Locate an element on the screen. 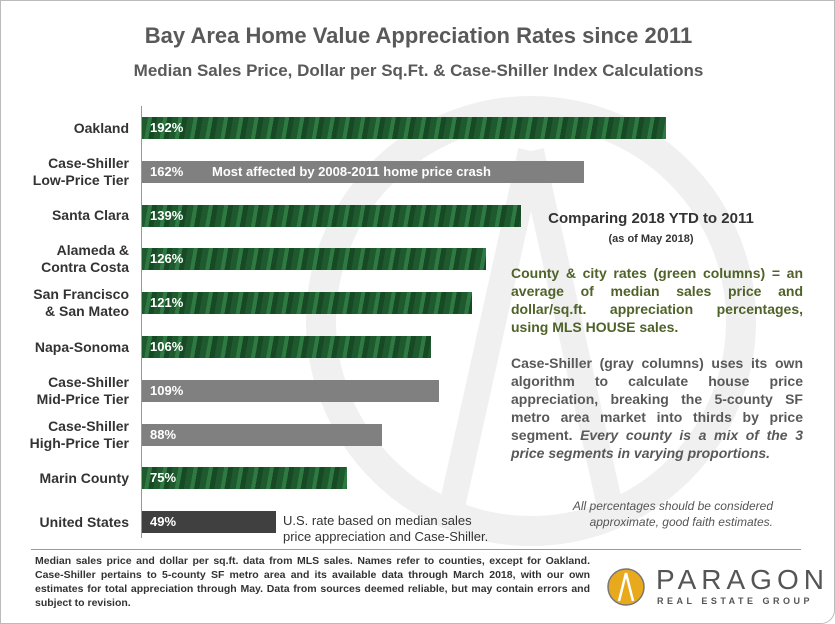  category-label: Case-Shiller Mid-Price Tier is located at coordinates (83, 391).